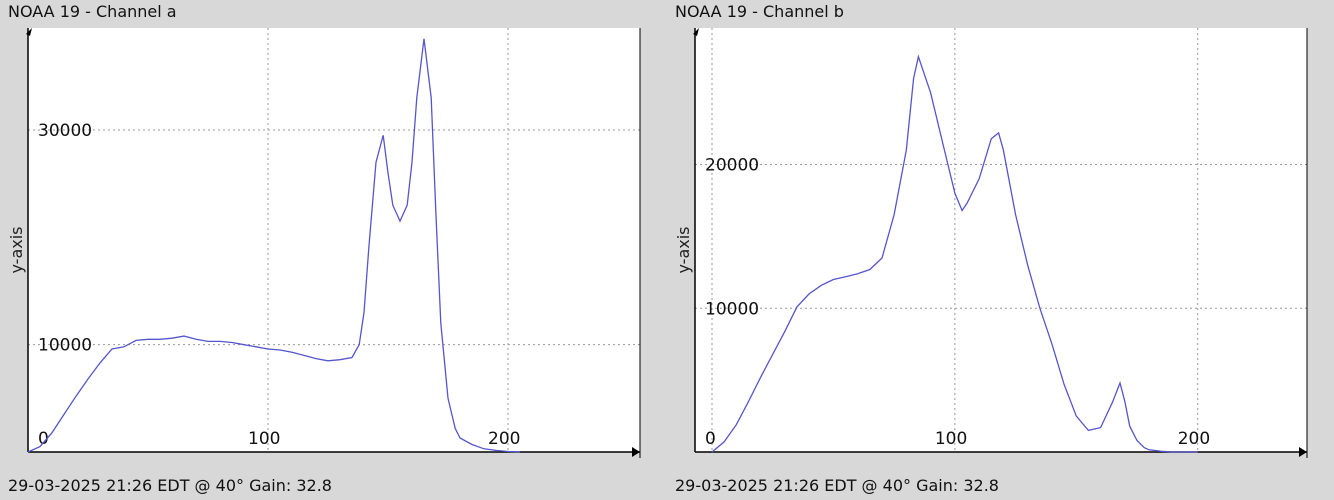  Describe the element at coordinates (732, 166) in the screenshot. I see `y-tick-label: 20000` at that location.